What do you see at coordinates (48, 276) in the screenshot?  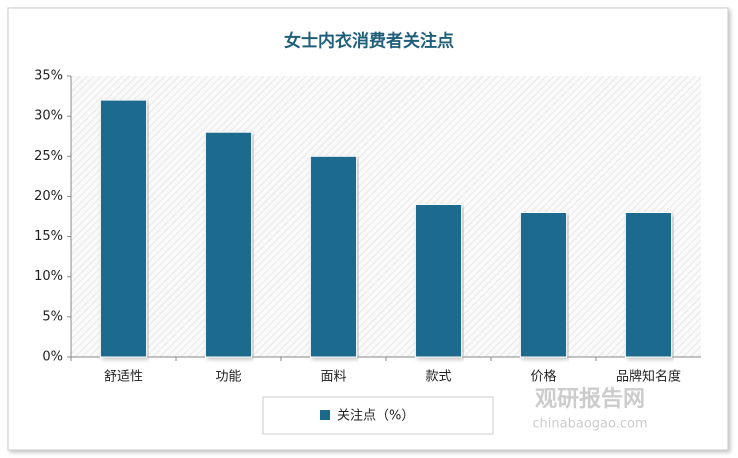 I see `y-tick-label: 10%` at bounding box center [48, 276].